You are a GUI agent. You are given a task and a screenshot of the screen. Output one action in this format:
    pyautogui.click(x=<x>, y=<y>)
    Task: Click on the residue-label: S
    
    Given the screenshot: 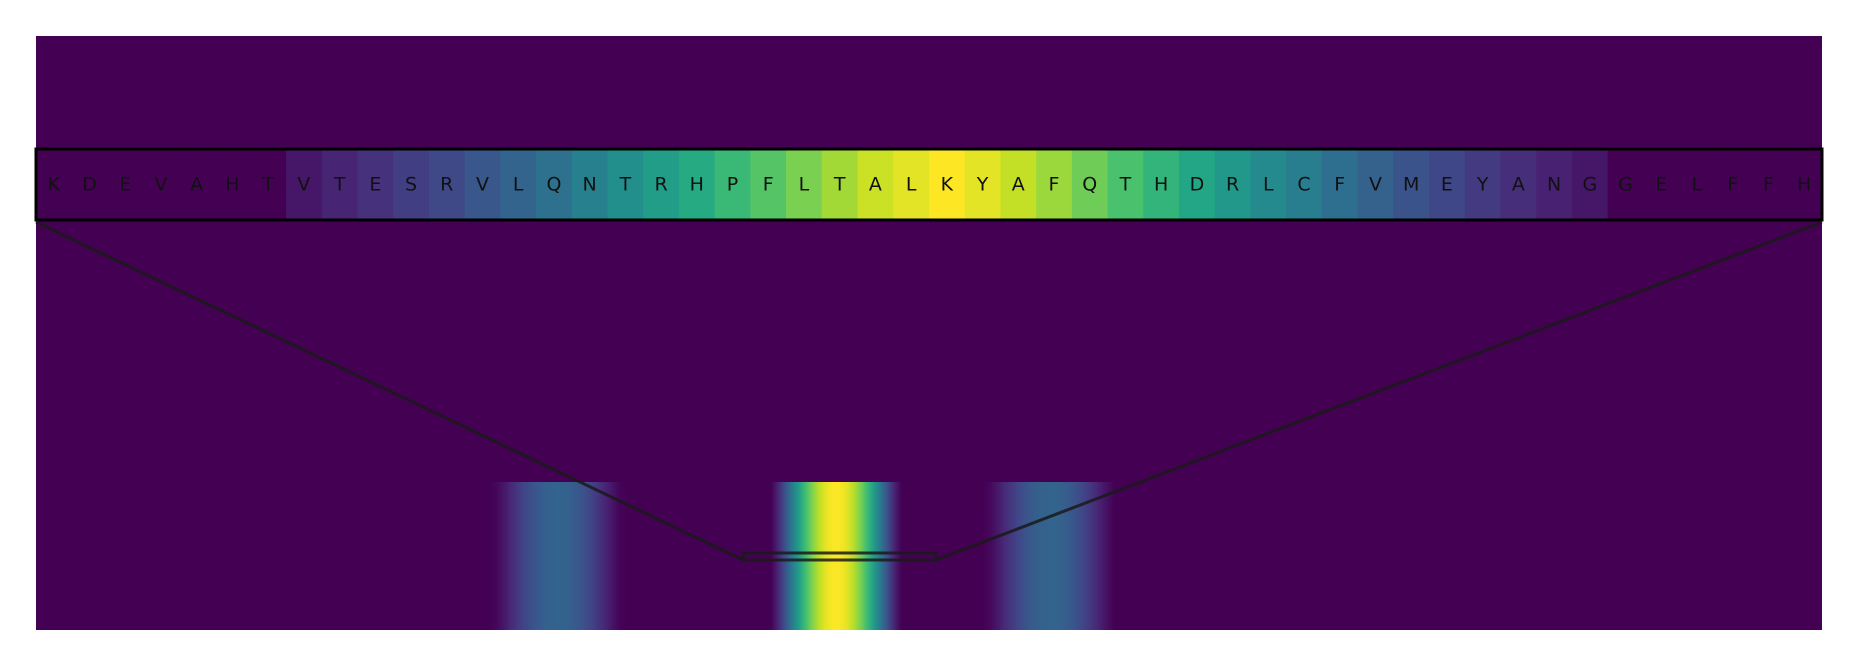 What is the action you would take?
    pyautogui.click(x=411, y=185)
    